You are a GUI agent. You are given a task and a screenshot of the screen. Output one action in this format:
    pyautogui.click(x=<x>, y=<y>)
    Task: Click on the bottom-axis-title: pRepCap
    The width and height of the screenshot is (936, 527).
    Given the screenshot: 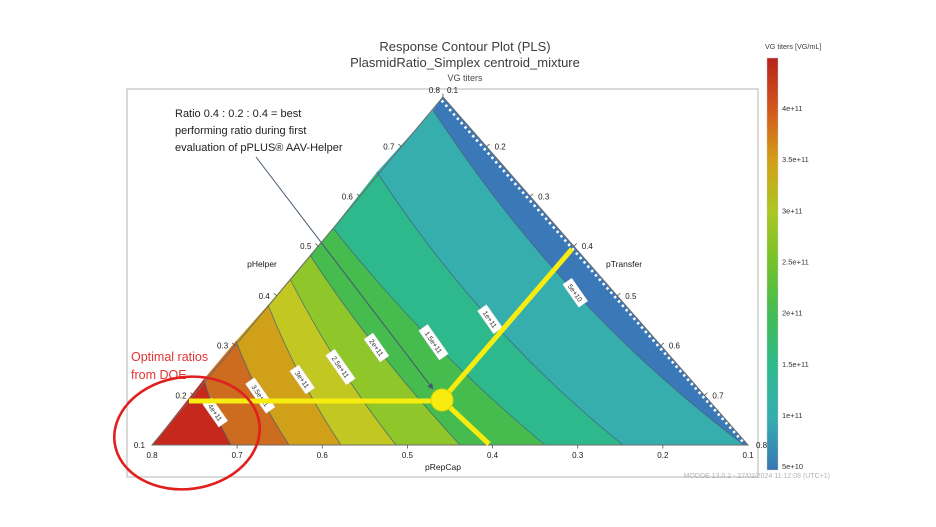 What is the action you would take?
    pyautogui.click(x=443, y=467)
    